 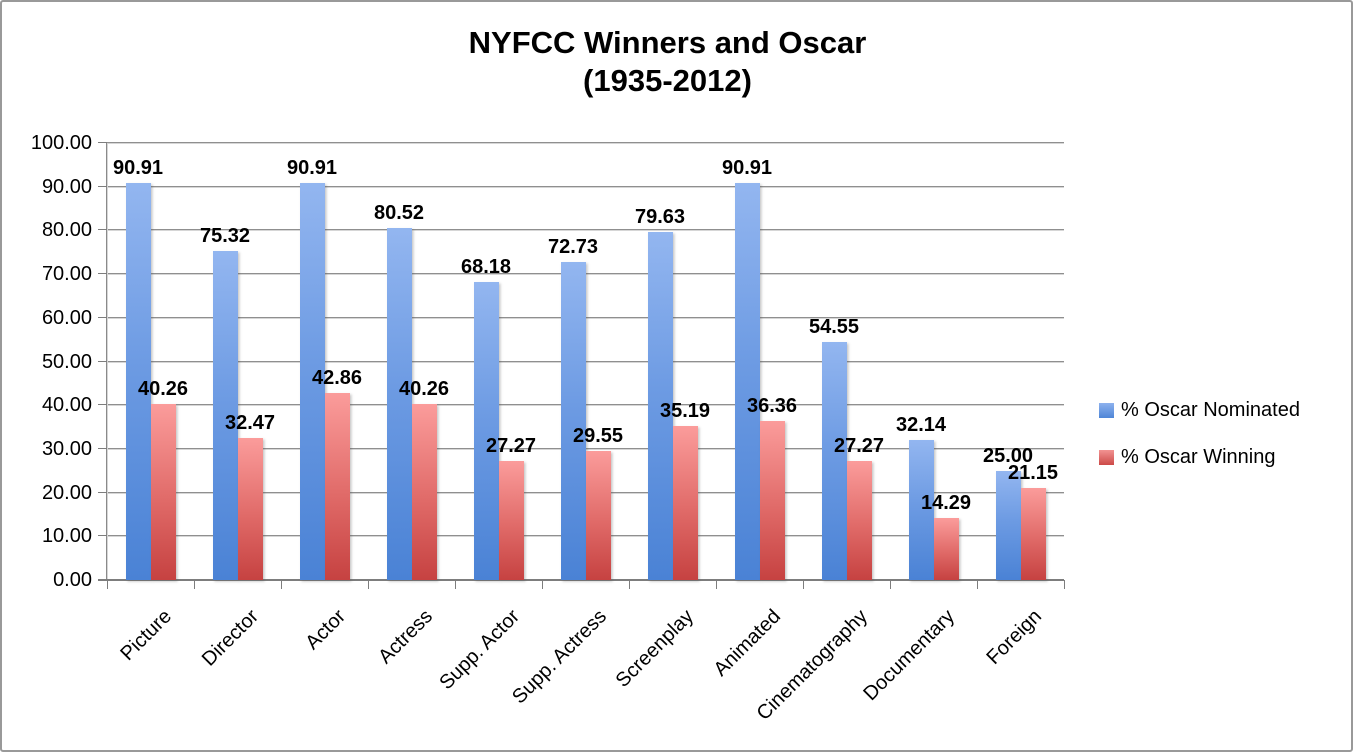 What do you see at coordinates (598, 435) in the screenshot?
I see `value-label-oscar-winning-supp-actress: 29.55` at bounding box center [598, 435].